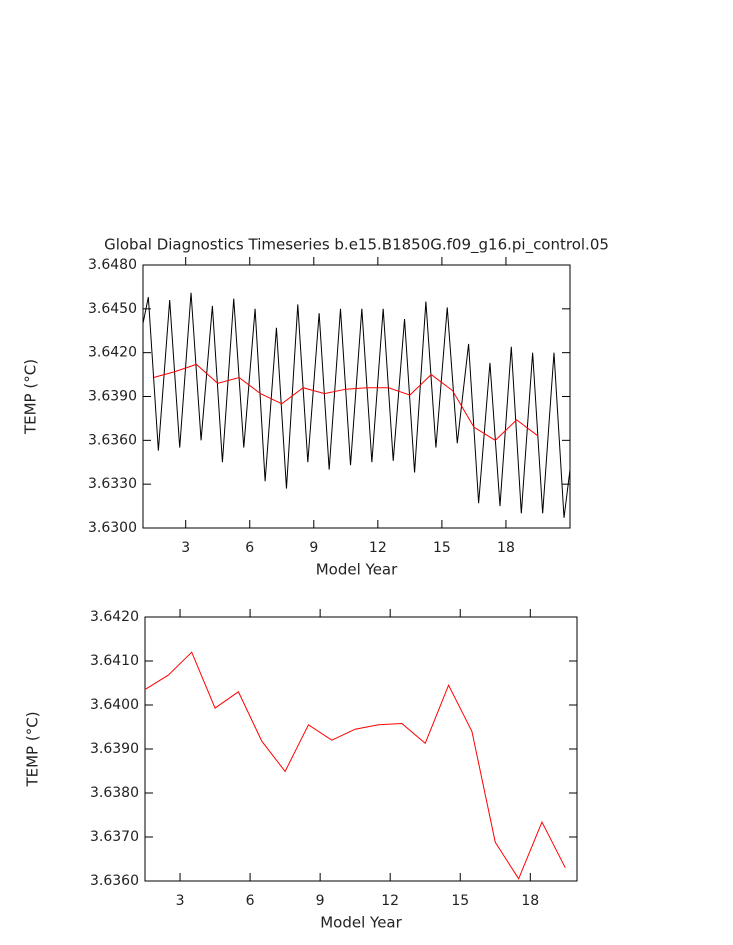  I want to click on y-tick-label: 3.6370, so click(114, 837).